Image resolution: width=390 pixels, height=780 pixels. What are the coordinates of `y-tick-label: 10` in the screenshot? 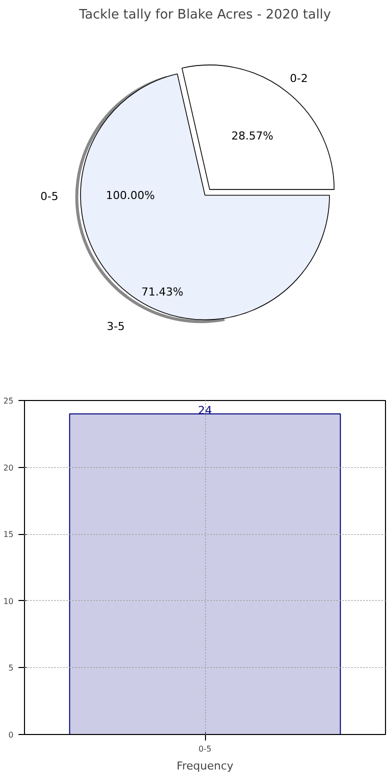 It's located at (8, 601).